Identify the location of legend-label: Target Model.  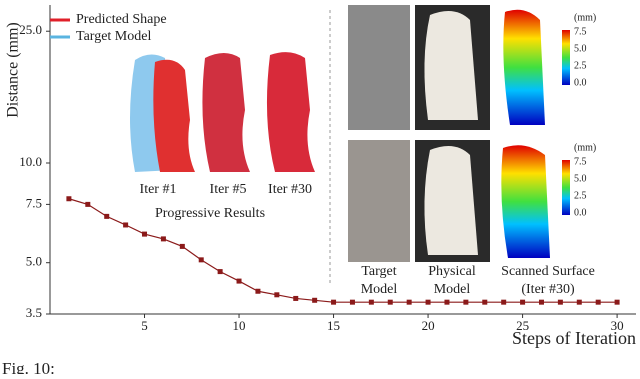
(113, 36).